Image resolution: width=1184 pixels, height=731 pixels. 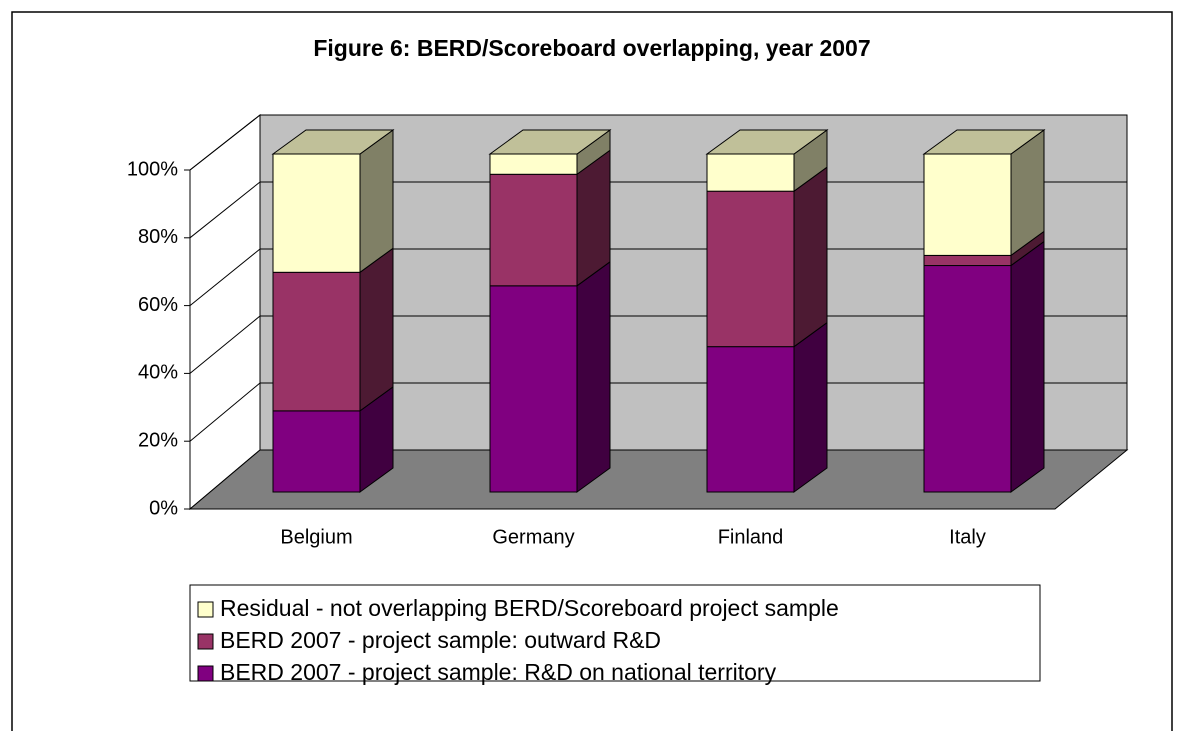 What do you see at coordinates (440, 640) in the screenshot?
I see `legend-label: BERD 2007 - project sample: outward R&D` at bounding box center [440, 640].